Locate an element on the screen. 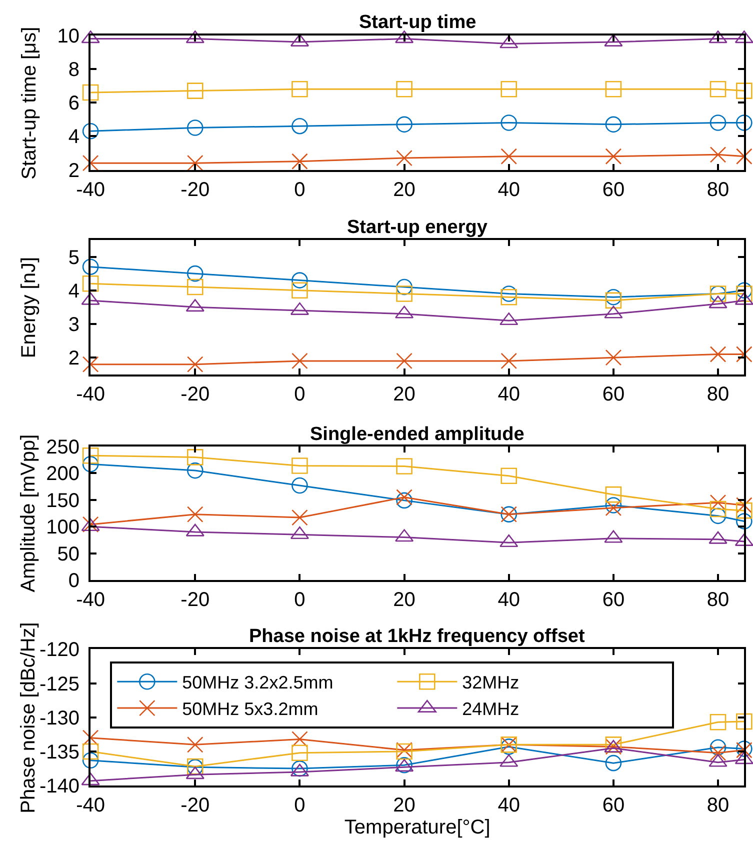 The image size is (753, 858). chart-title: Start-up time is located at coordinates (417, 22).